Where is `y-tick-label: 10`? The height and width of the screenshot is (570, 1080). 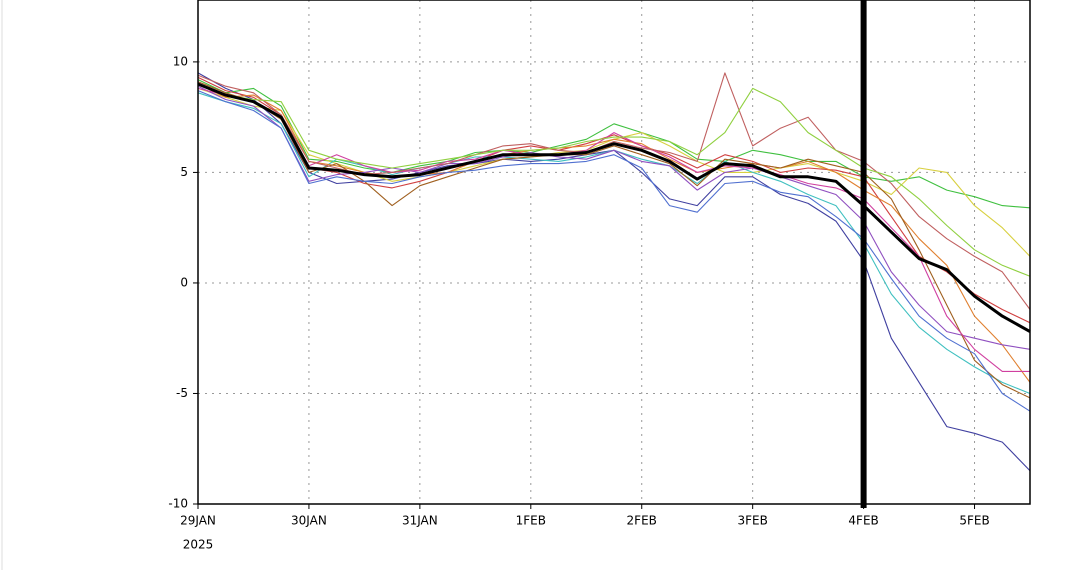 y-tick-label: 10 is located at coordinates (180, 61).